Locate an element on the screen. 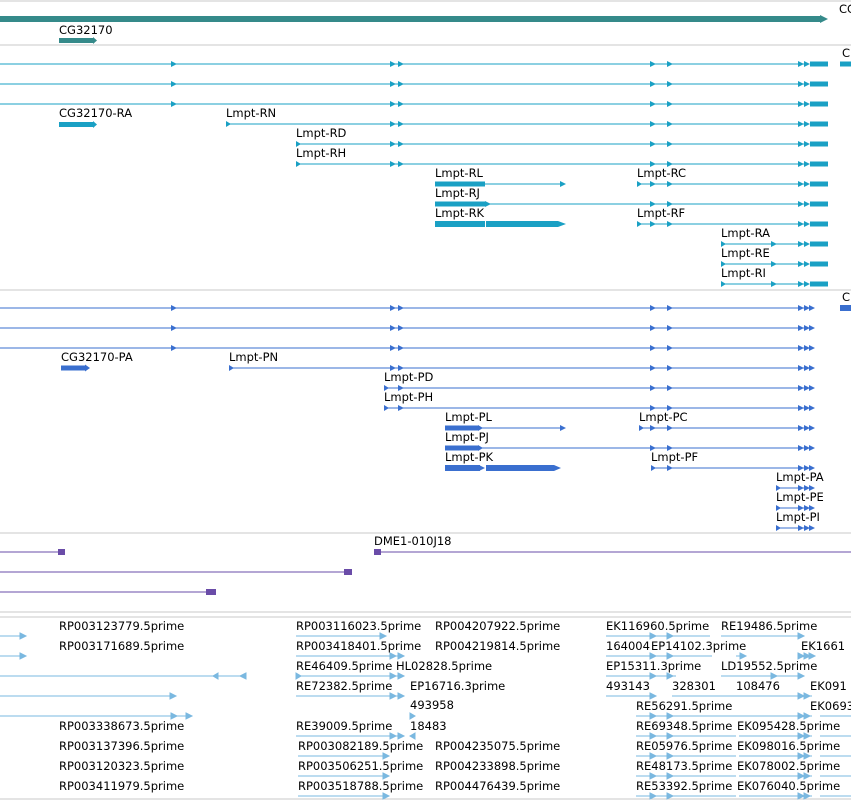  est-label: RP003120323.5prime is located at coordinates (121, 766).